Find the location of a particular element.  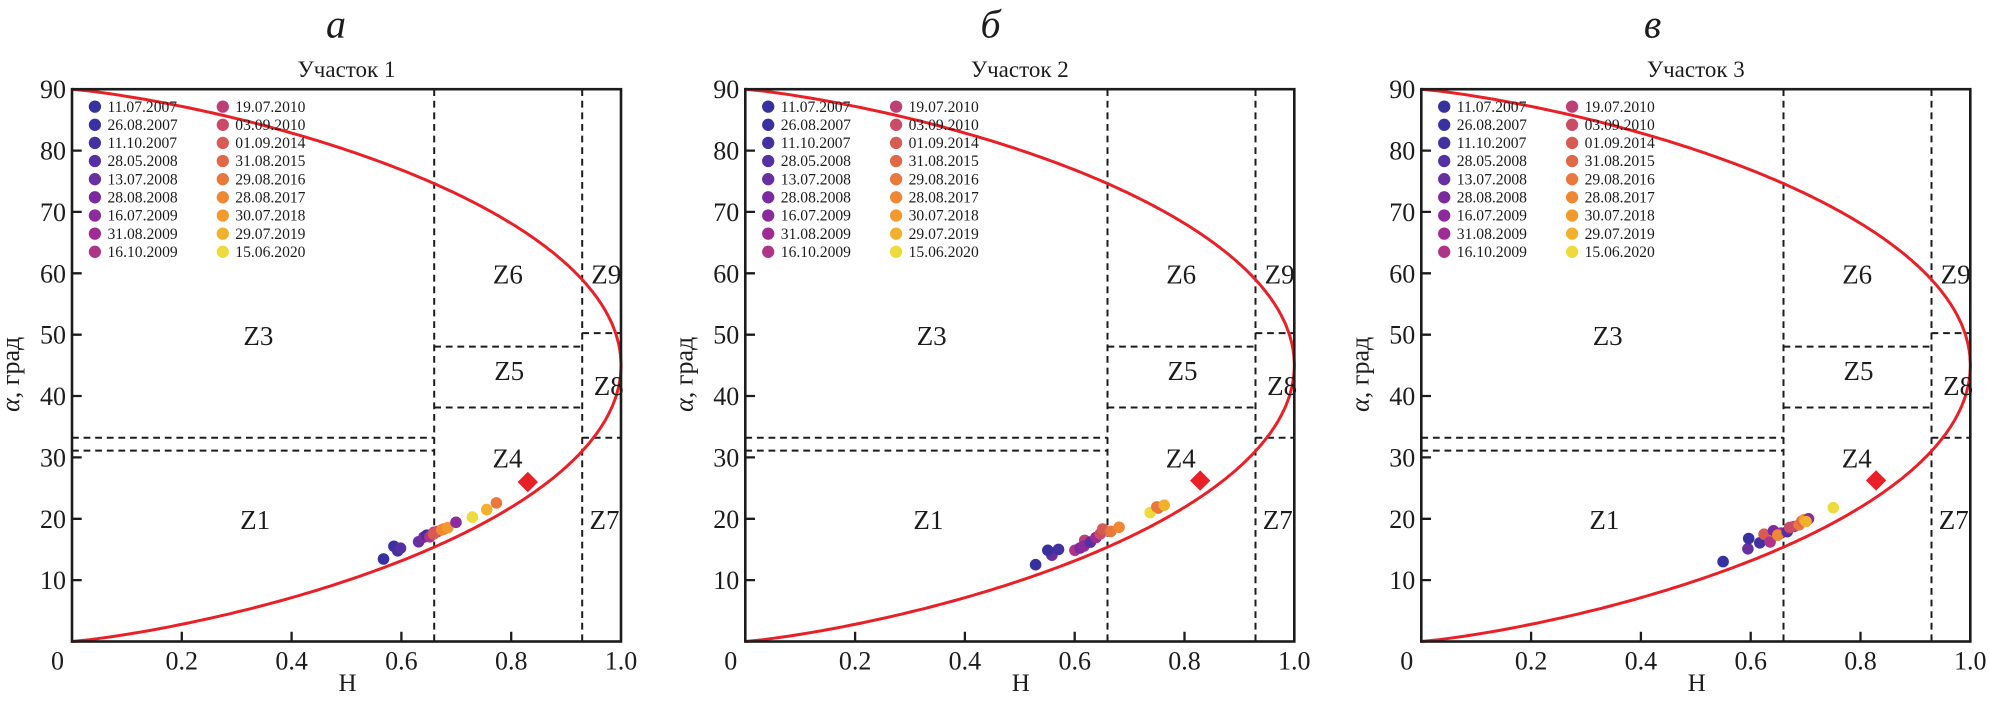

svg-text: 80 is located at coordinates (726, 151).